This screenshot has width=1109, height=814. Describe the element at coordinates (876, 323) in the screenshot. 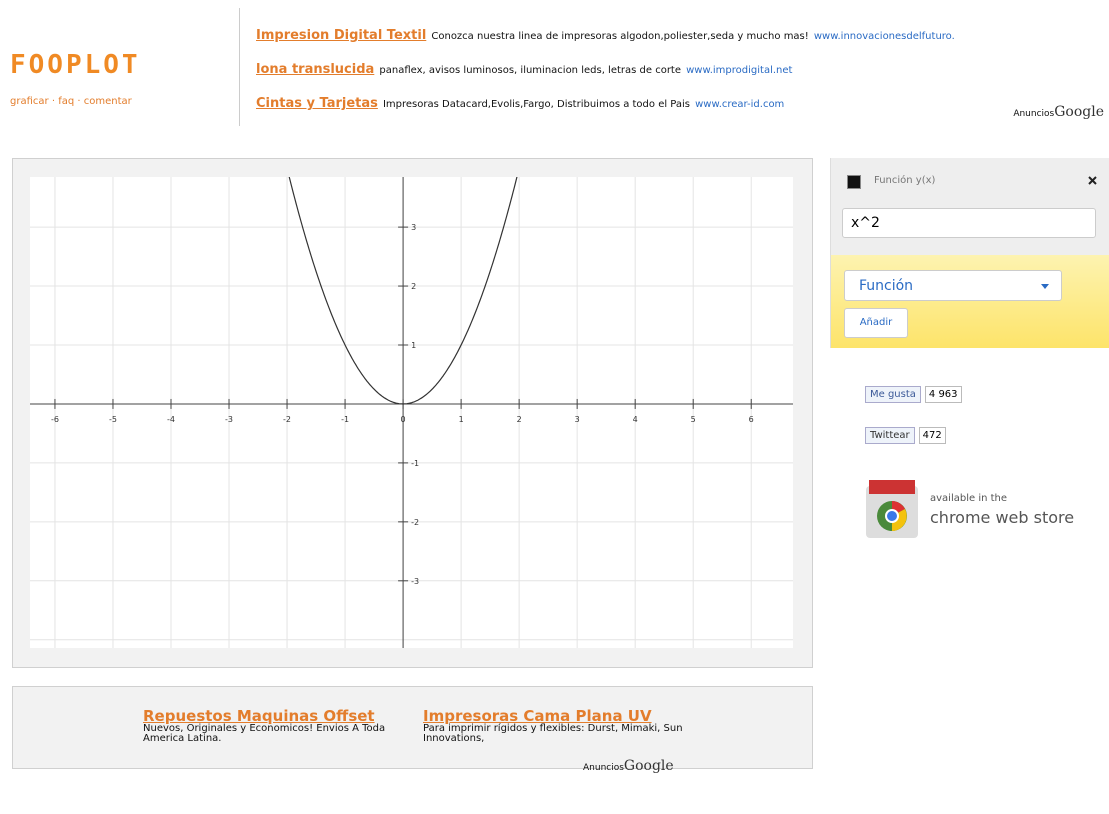

I see `add-button: Añadir` at that location.